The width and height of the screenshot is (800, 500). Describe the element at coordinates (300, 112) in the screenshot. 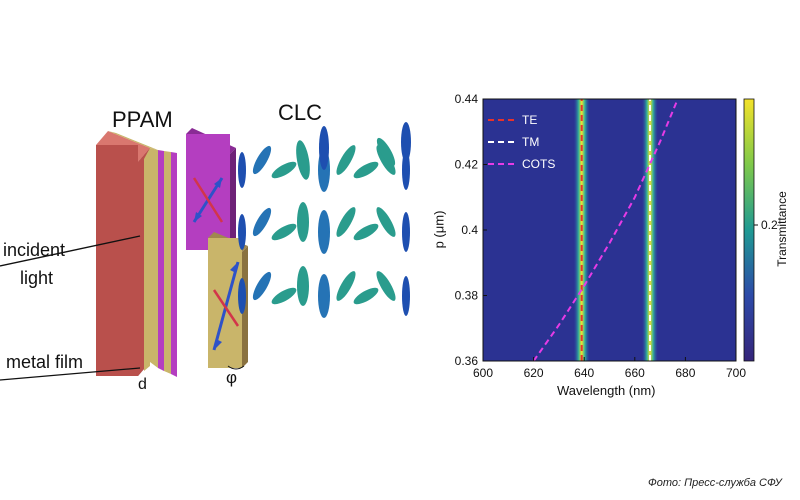

I see `clc-label: CLC` at that location.